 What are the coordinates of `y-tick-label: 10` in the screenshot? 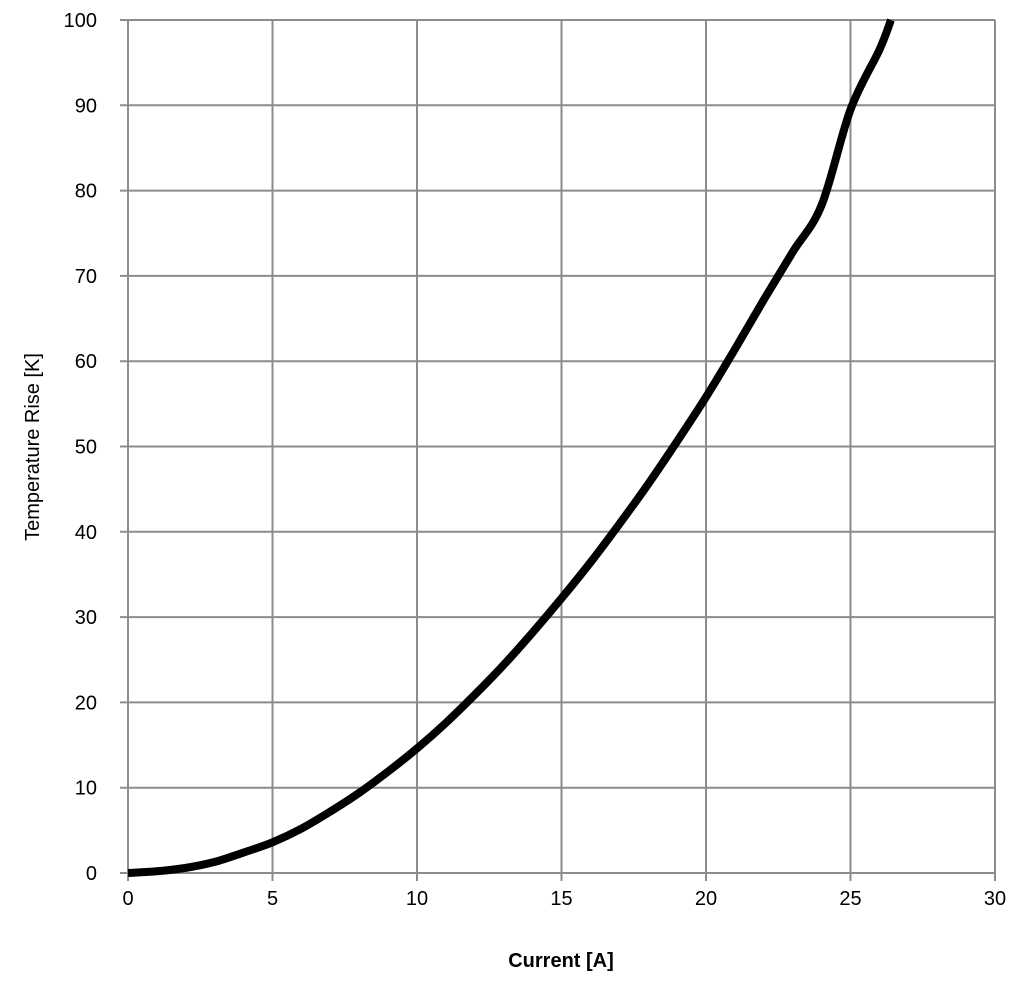 It's located at (86, 789).